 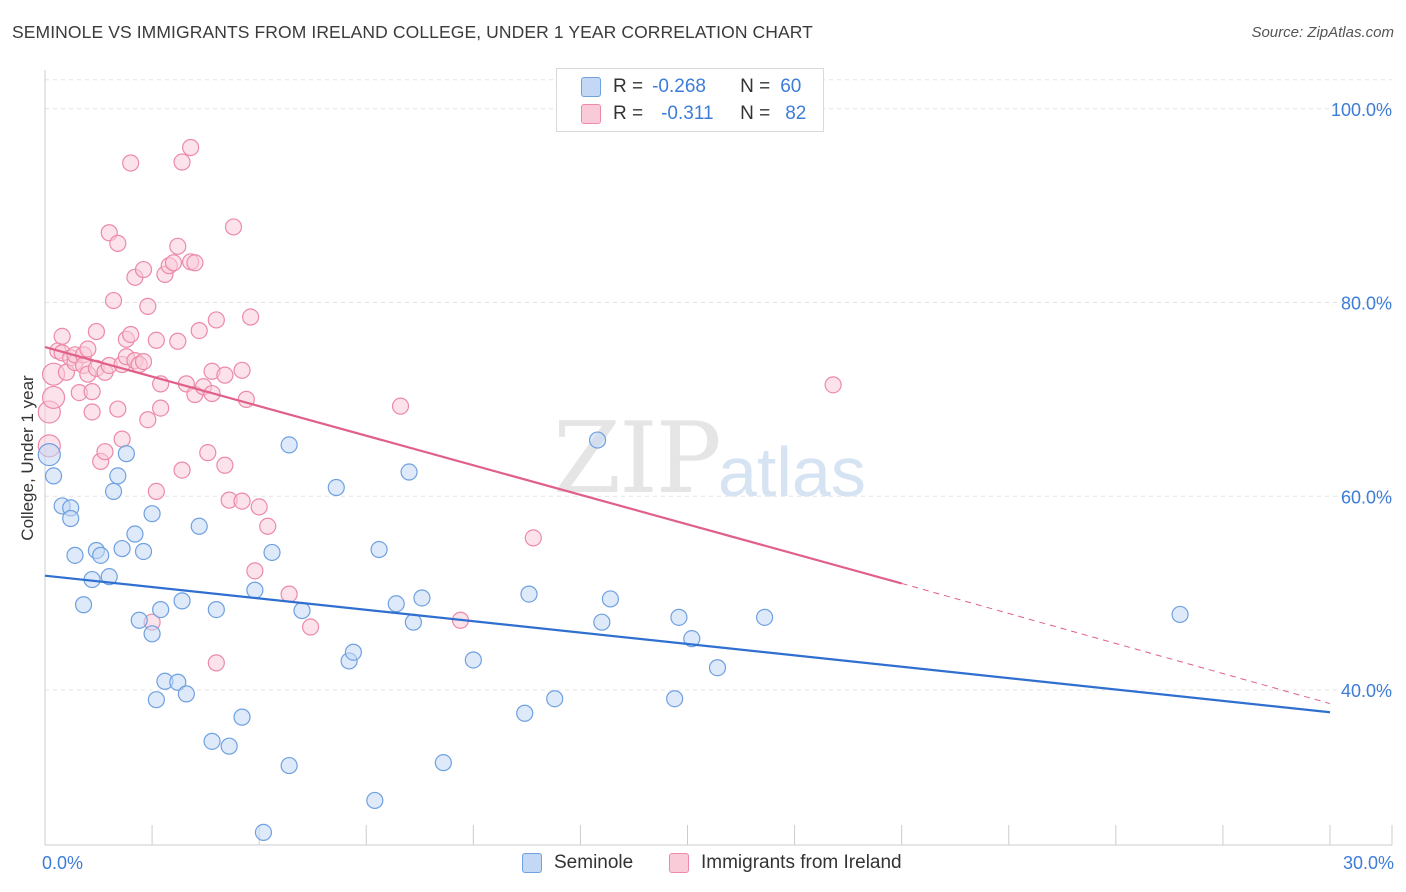 I want to click on series-swatch-ireland, so click(x=679, y=863).